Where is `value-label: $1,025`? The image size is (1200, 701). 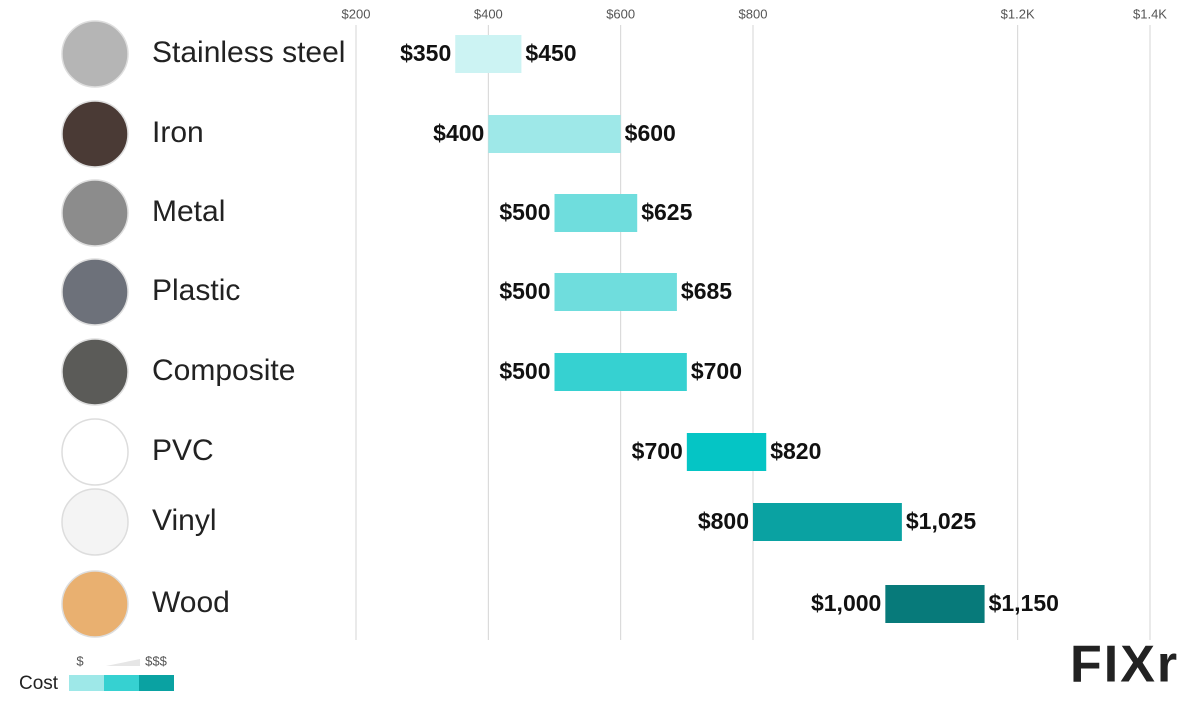
value-label: $1,025 is located at coordinates (941, 521).